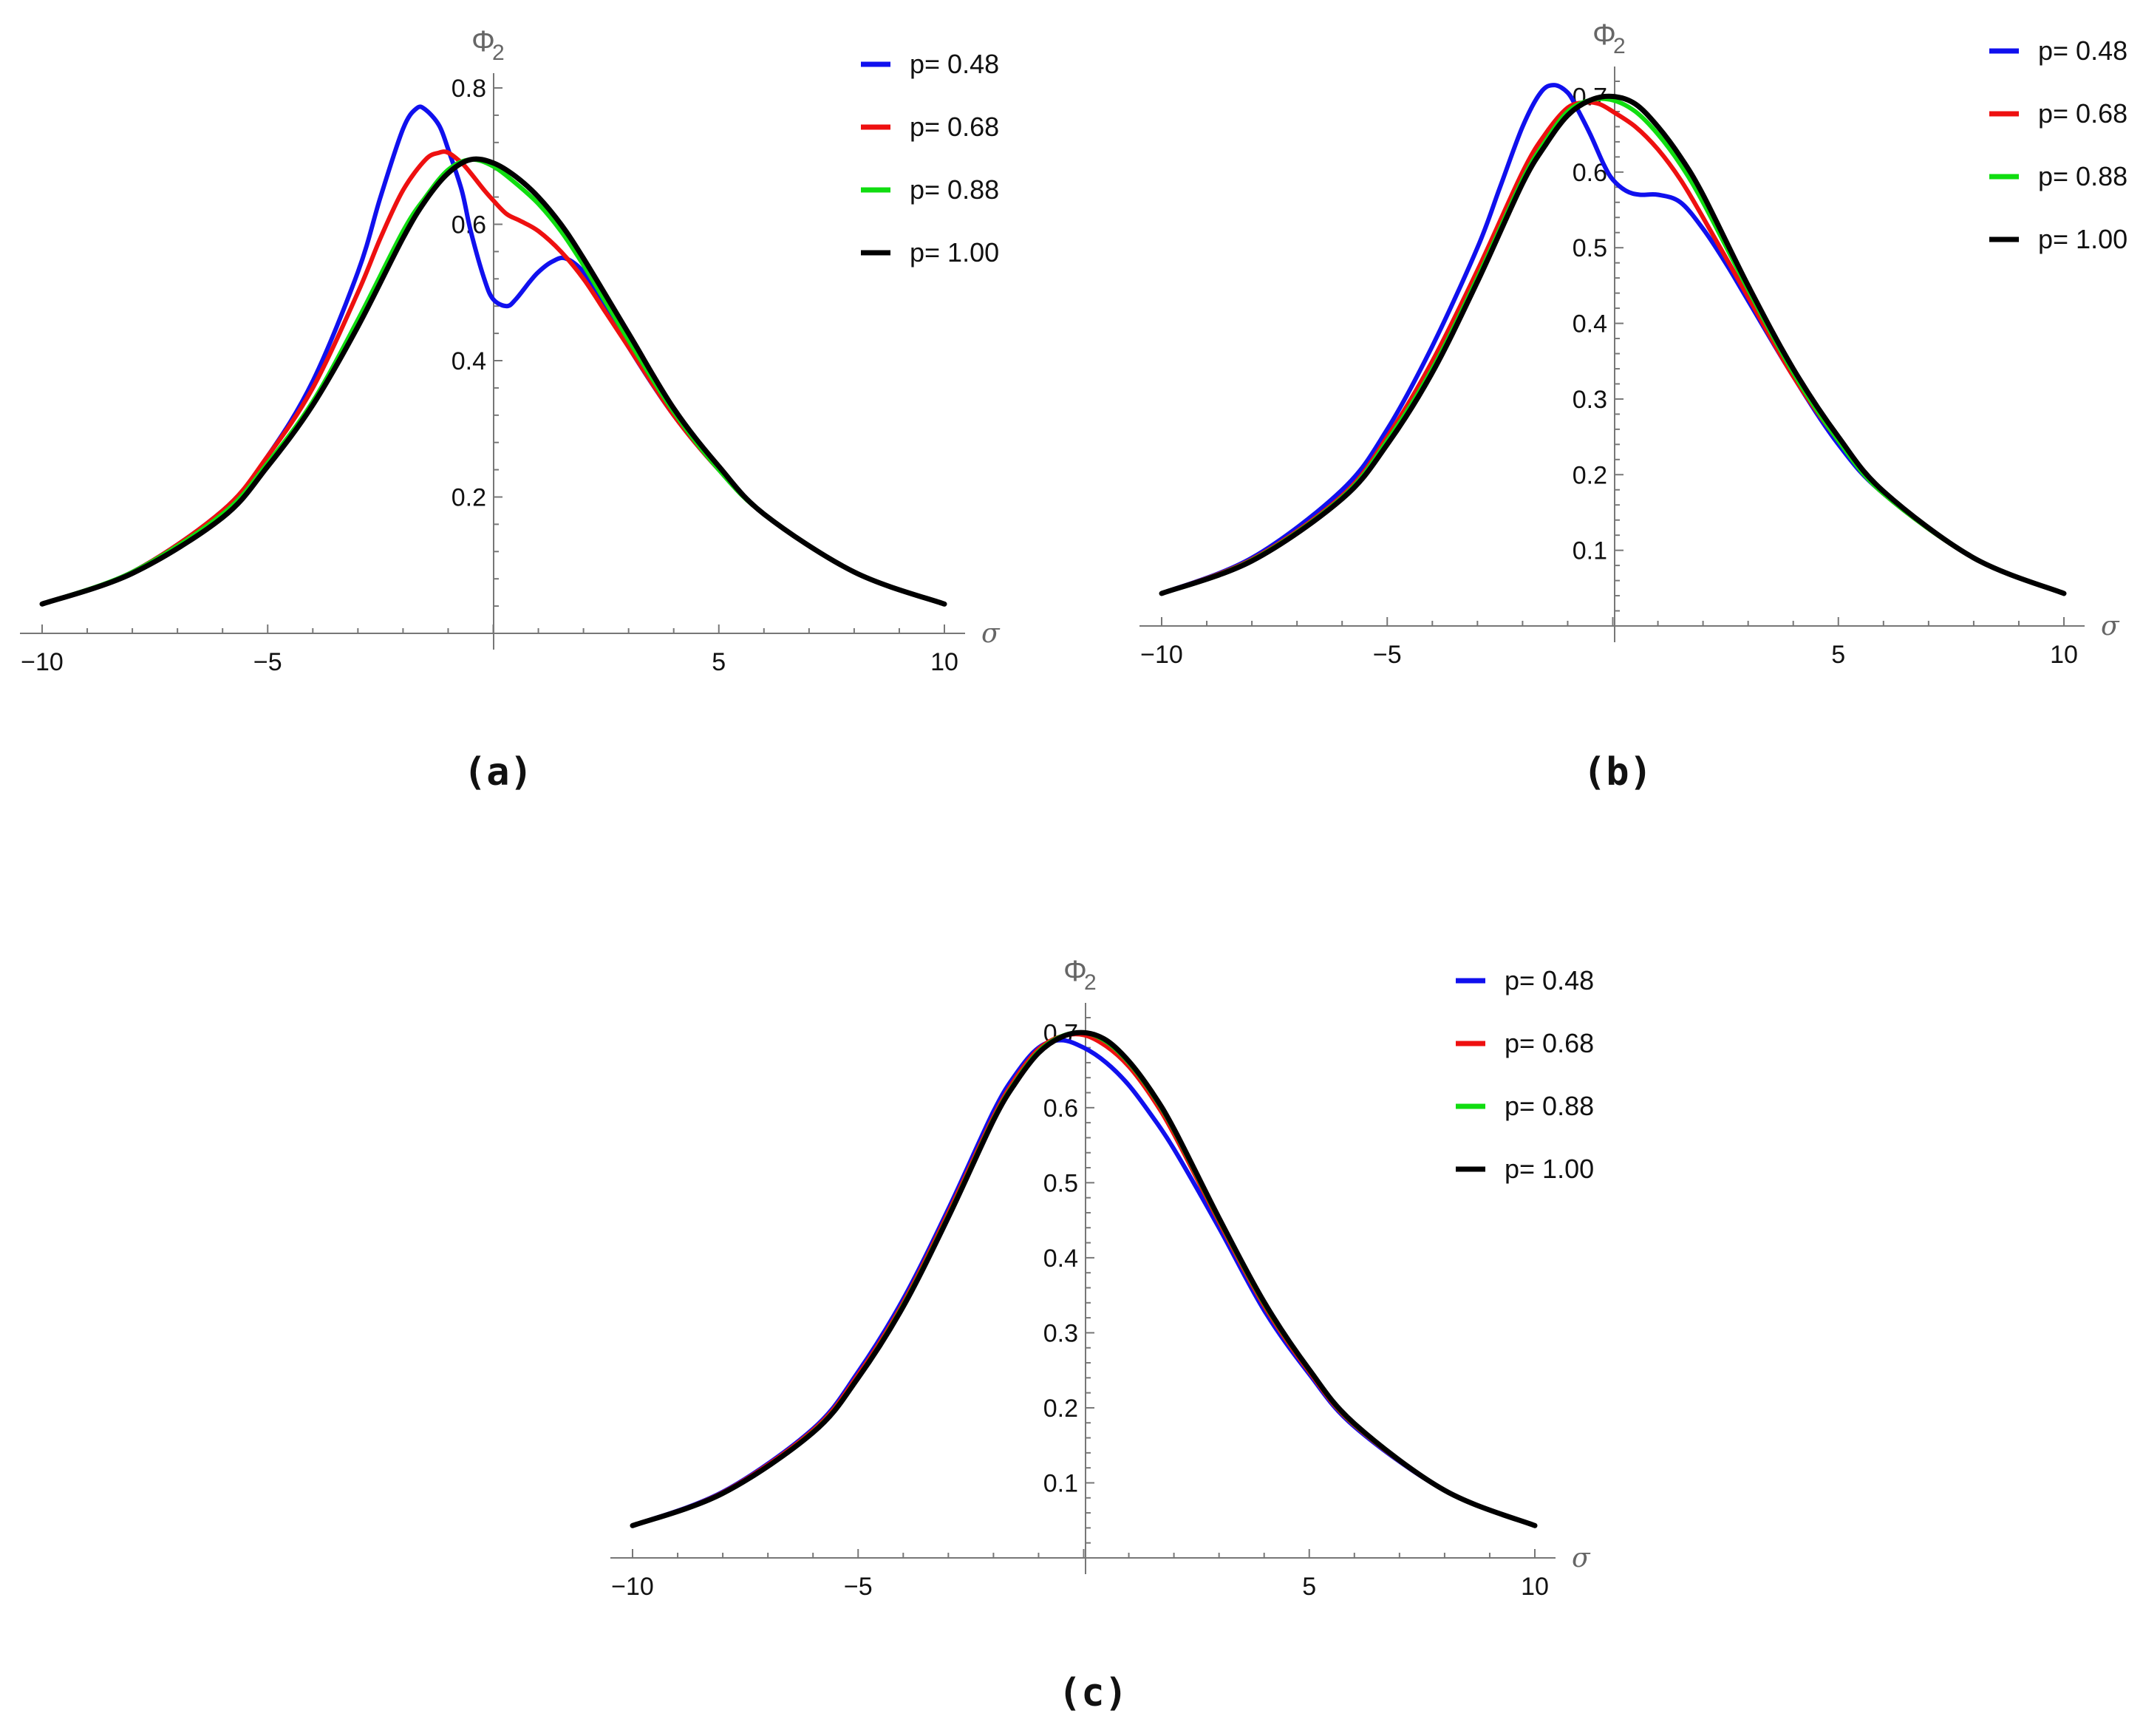  Describe the element at coordinates (1060, 1109) in the screenshot. I see `y-tick-label: 0.6` at that location.